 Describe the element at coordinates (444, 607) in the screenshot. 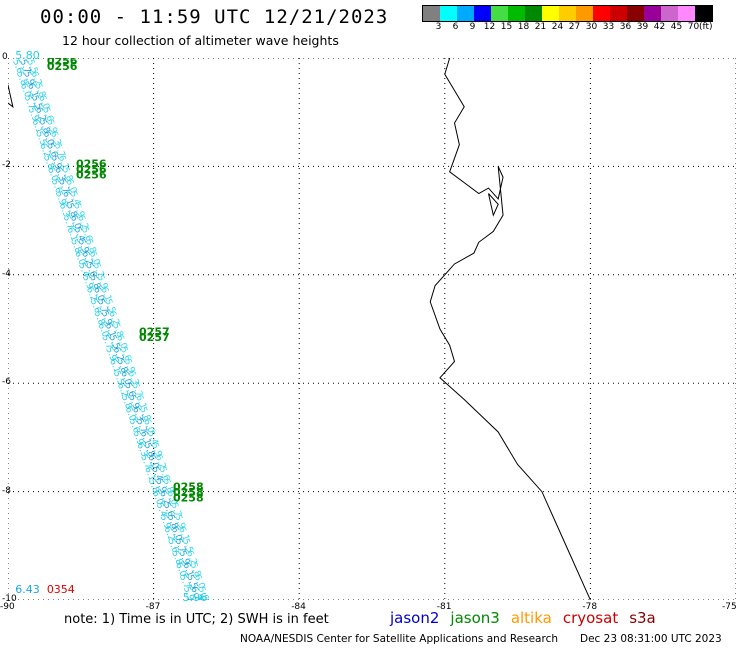

I see `longitude-tick-label: -81` at that location.